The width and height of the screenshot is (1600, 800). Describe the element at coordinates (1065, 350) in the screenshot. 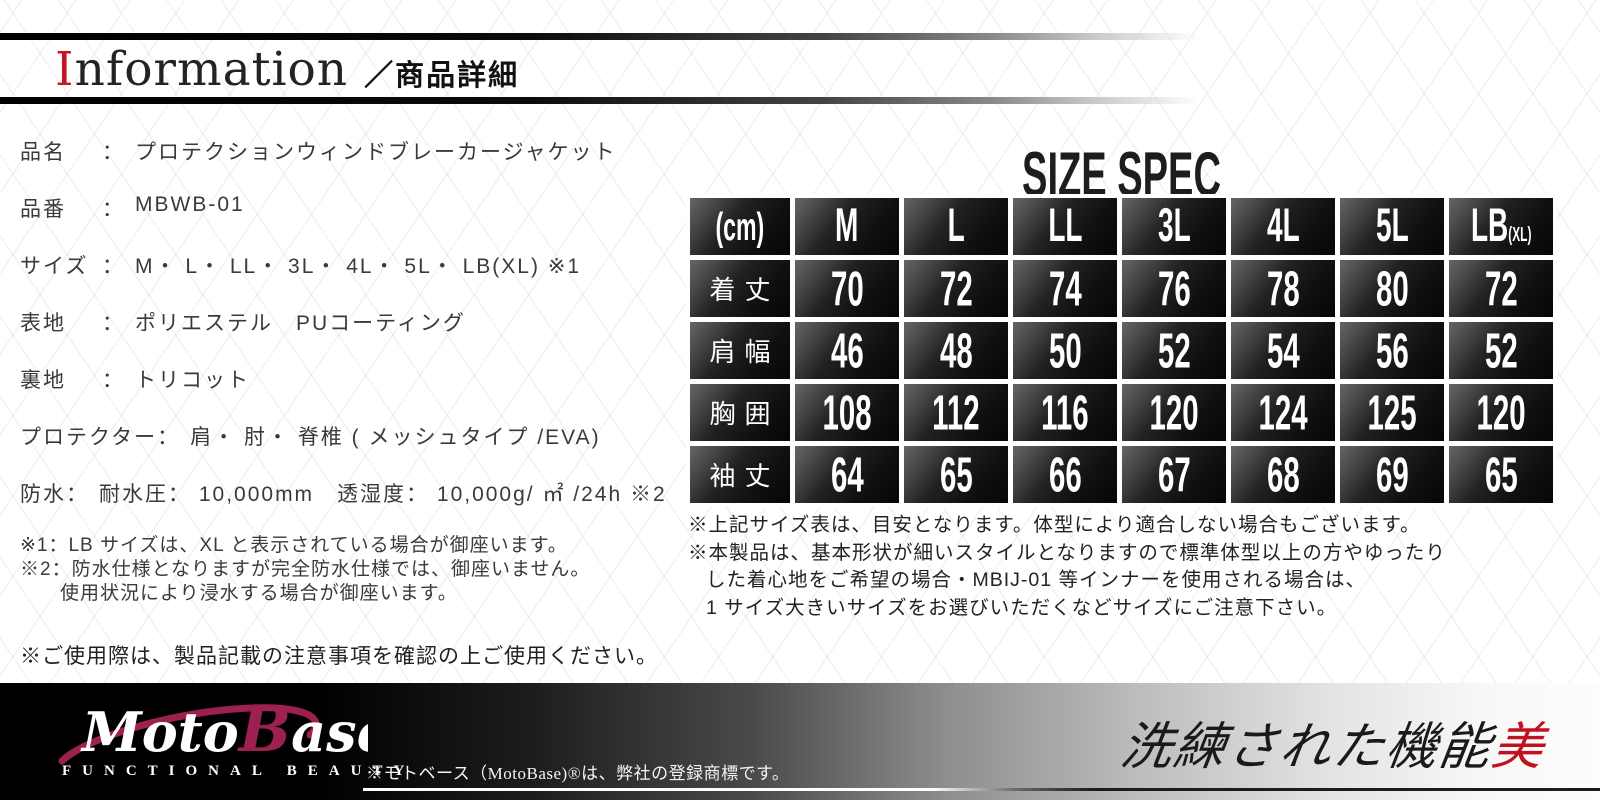

I see `table-cell: 50` at that location.